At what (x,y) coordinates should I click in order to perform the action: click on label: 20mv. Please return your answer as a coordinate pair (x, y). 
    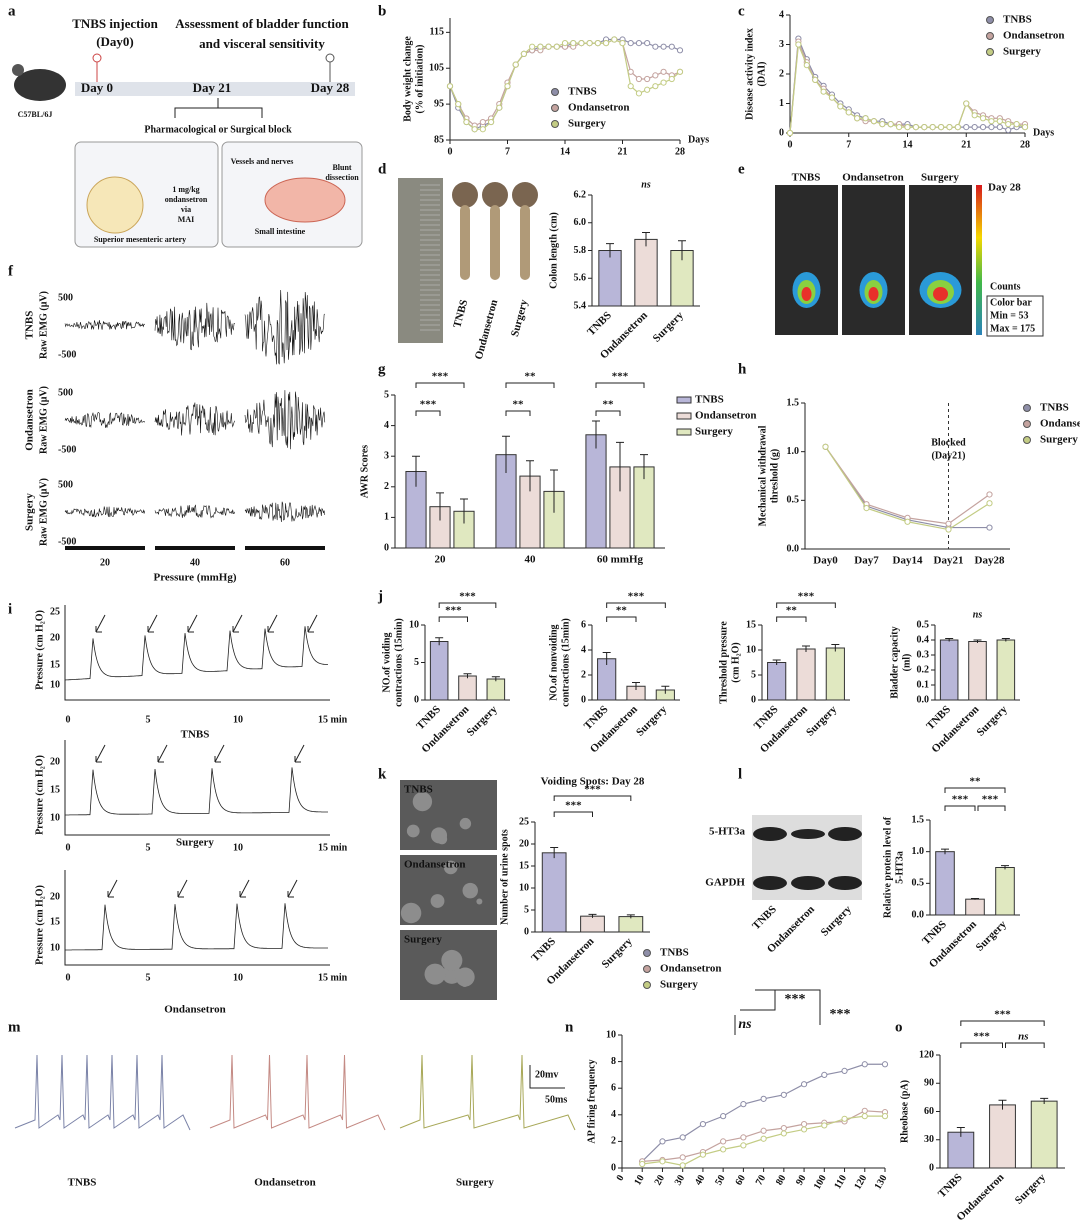
    Looking at the image, I should click on (546, 1074).